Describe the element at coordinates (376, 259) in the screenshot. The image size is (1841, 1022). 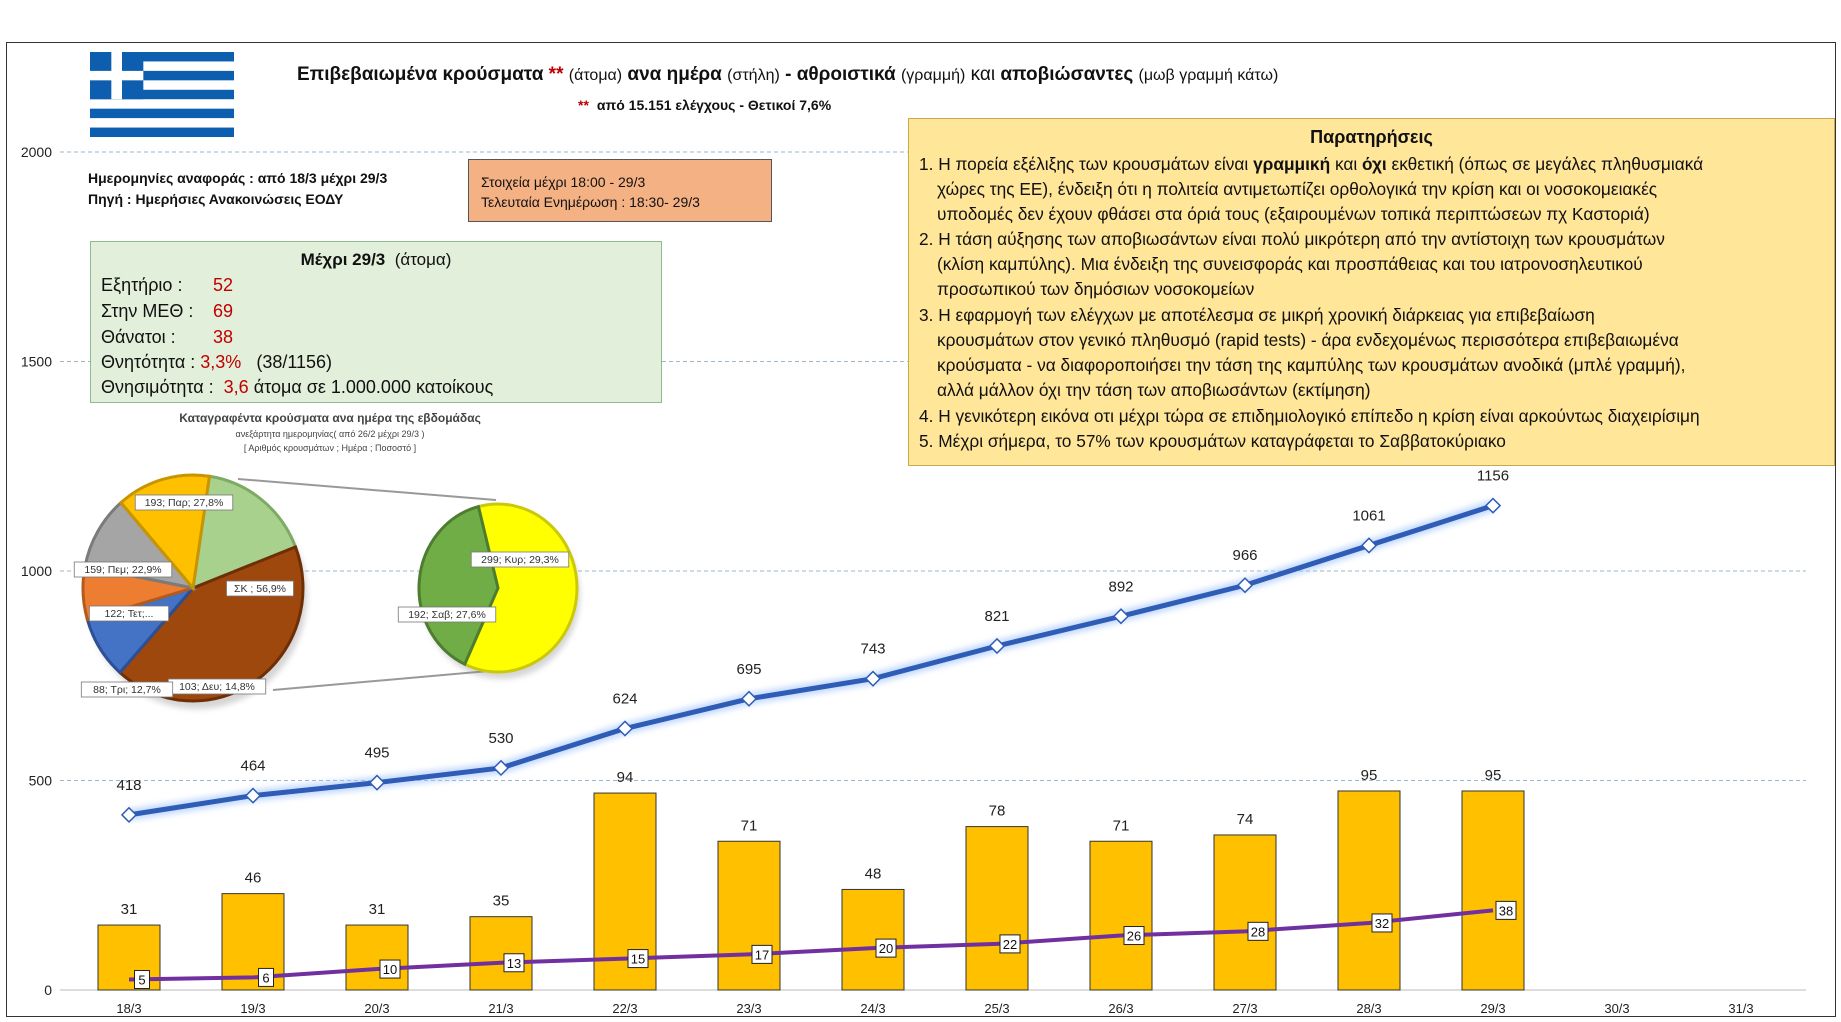
I see `summary-title: Μέχρι 29/3 (άτομα)` at that location.